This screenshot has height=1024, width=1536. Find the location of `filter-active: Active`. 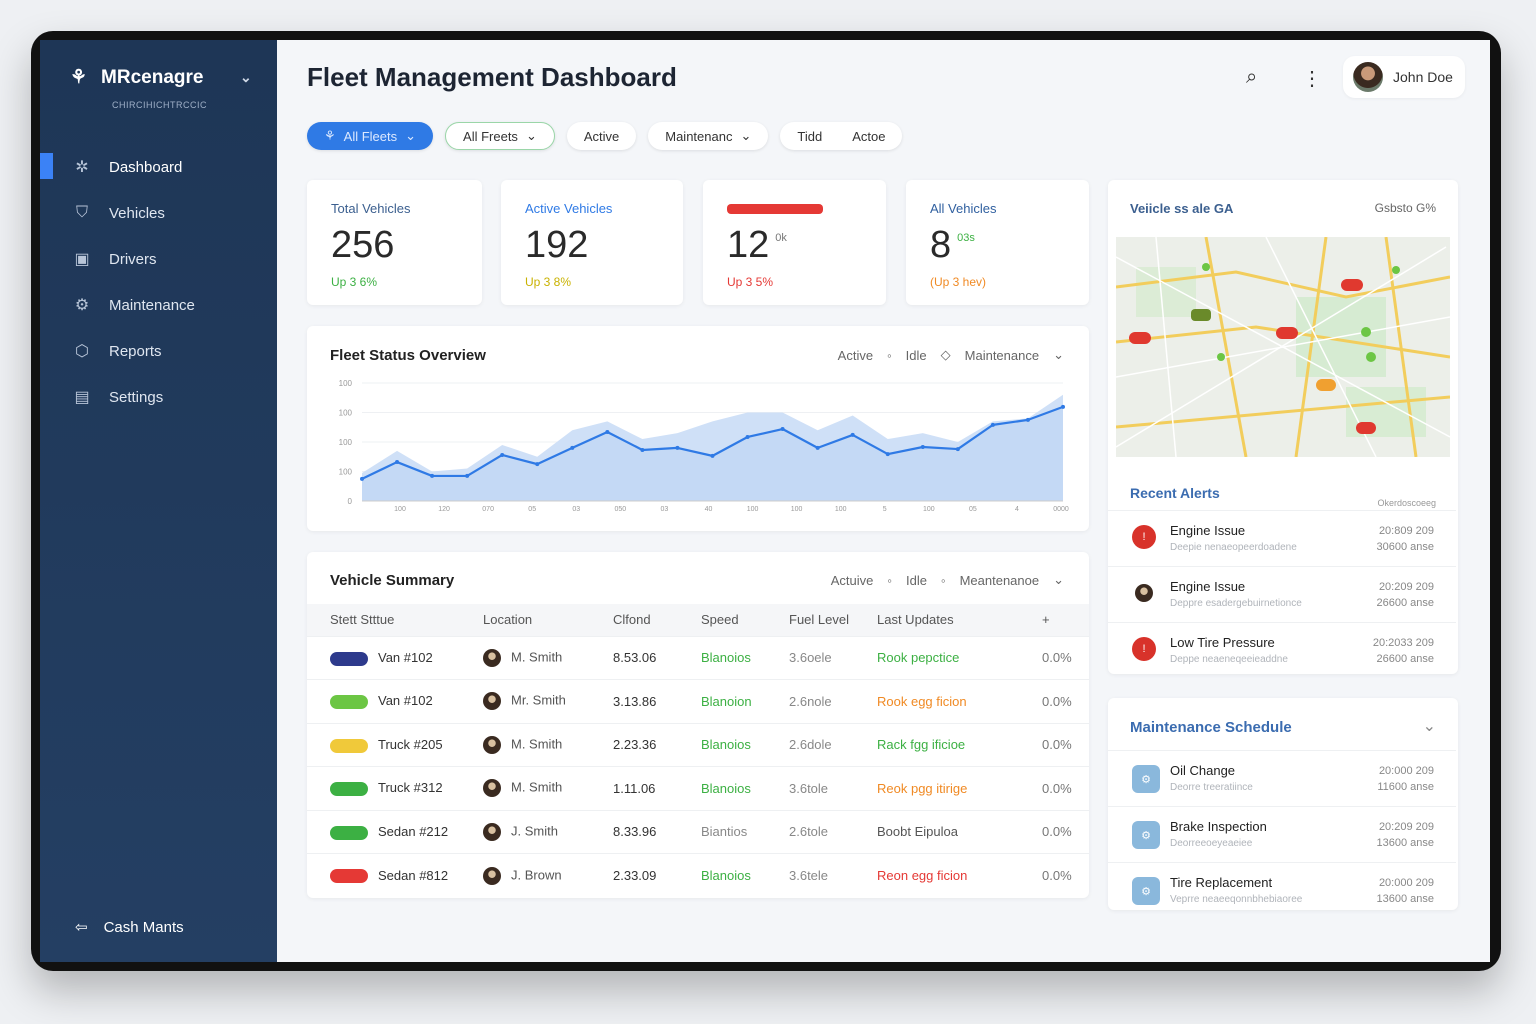

filter-active: Active is located at coordinates (601, 136).